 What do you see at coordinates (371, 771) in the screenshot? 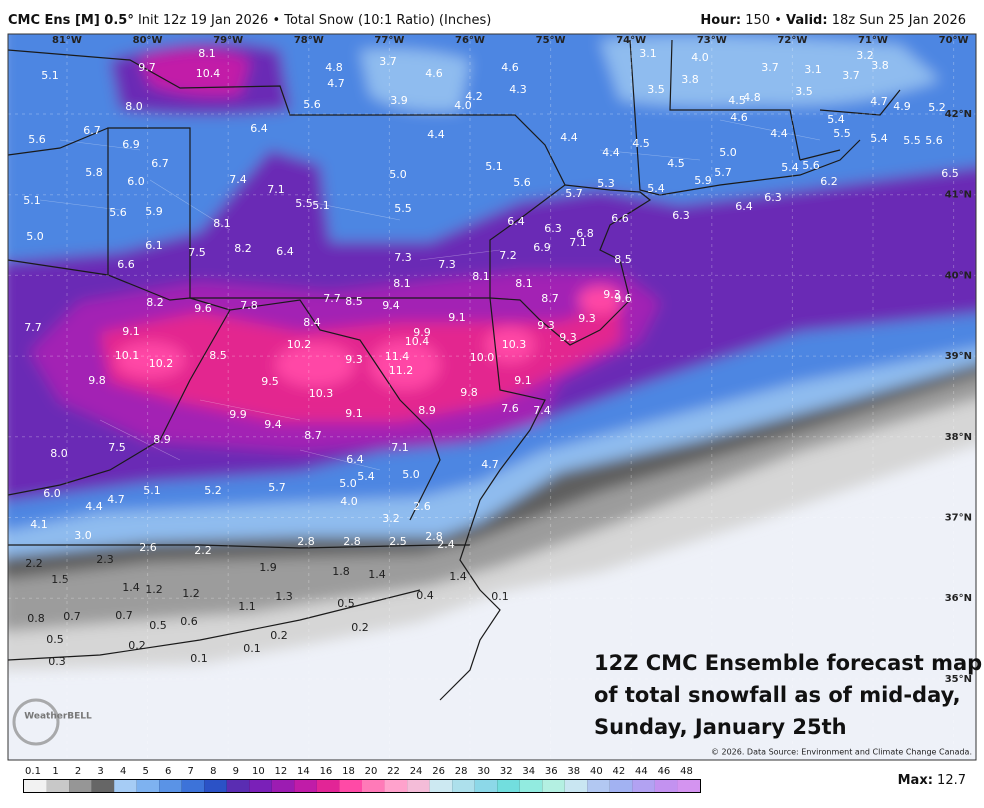
I see `colorbar-label: 20` at bounding box center [371, 771].